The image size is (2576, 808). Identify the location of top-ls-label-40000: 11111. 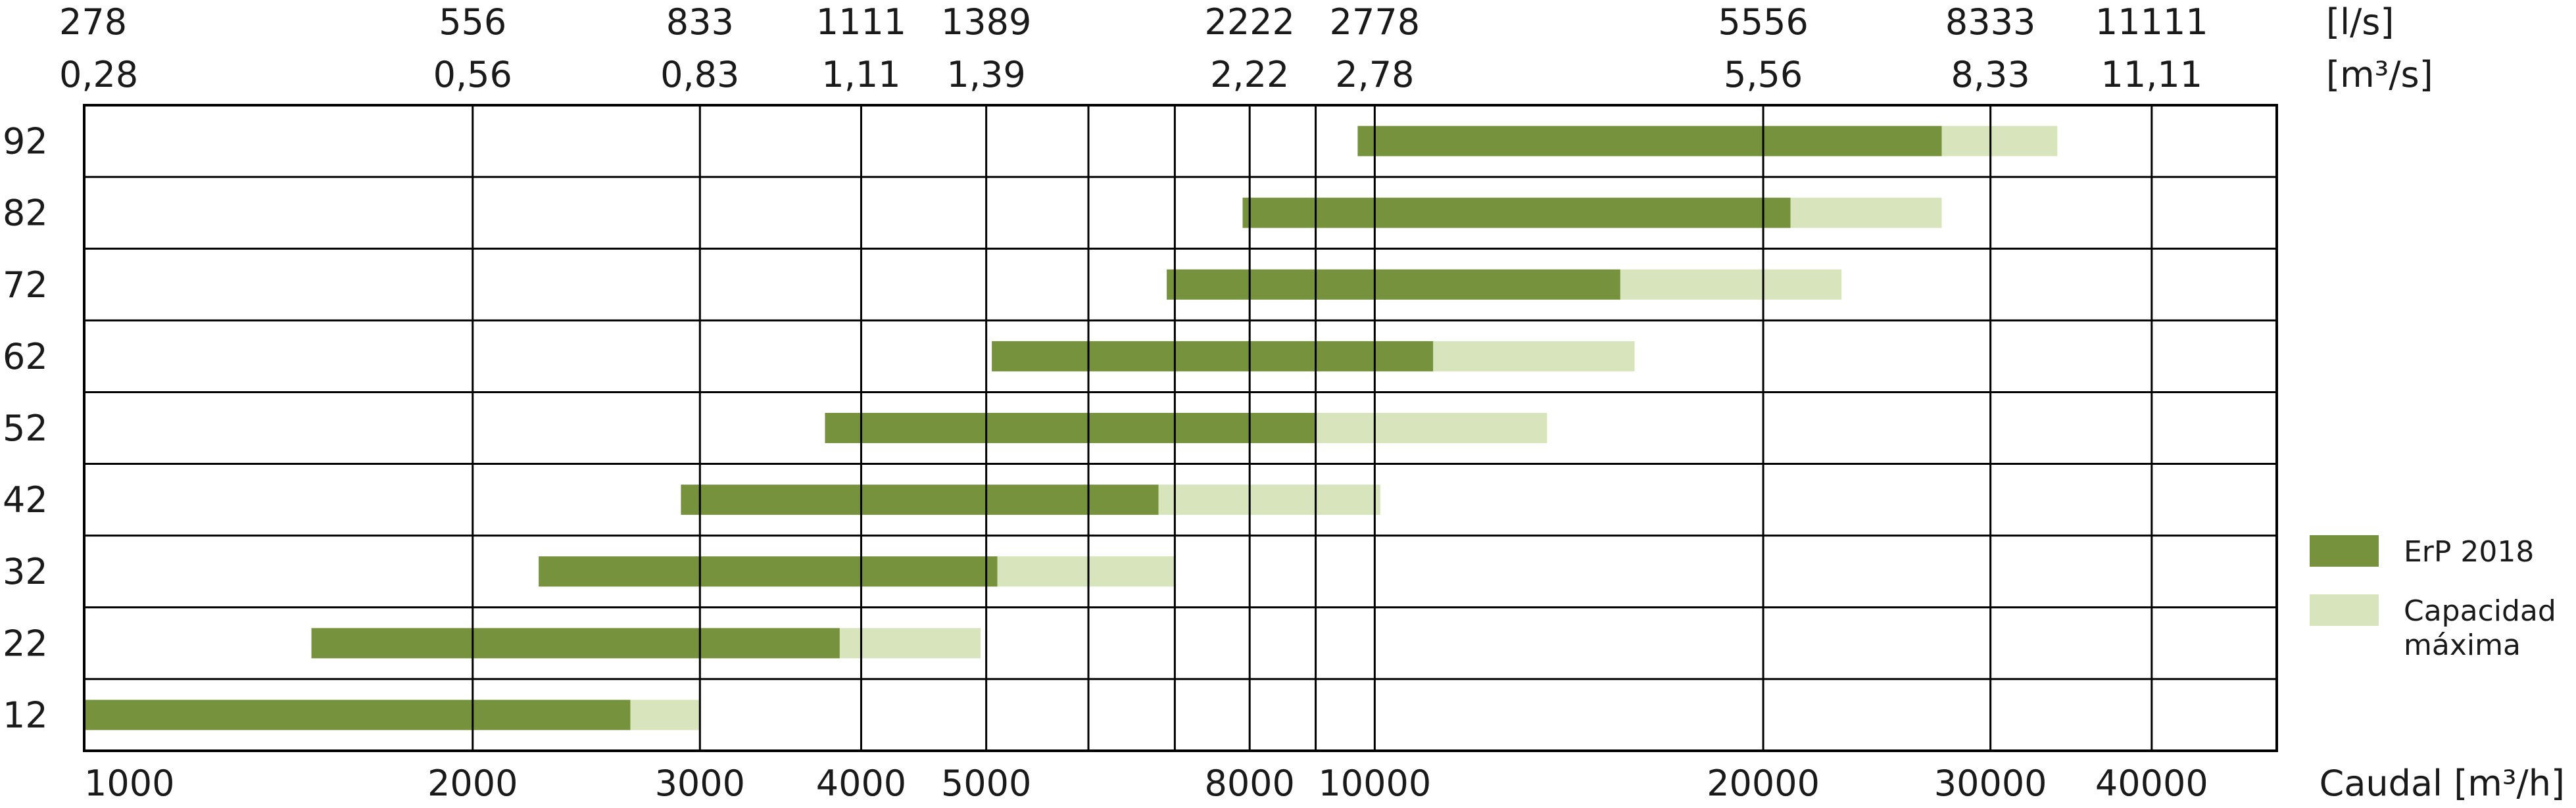
(2151, 22).